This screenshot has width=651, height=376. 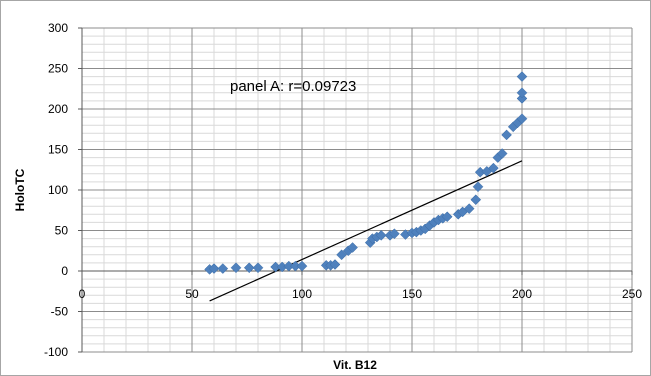 I want to click on x-tick-label: 100, so click(x=302, y=294).